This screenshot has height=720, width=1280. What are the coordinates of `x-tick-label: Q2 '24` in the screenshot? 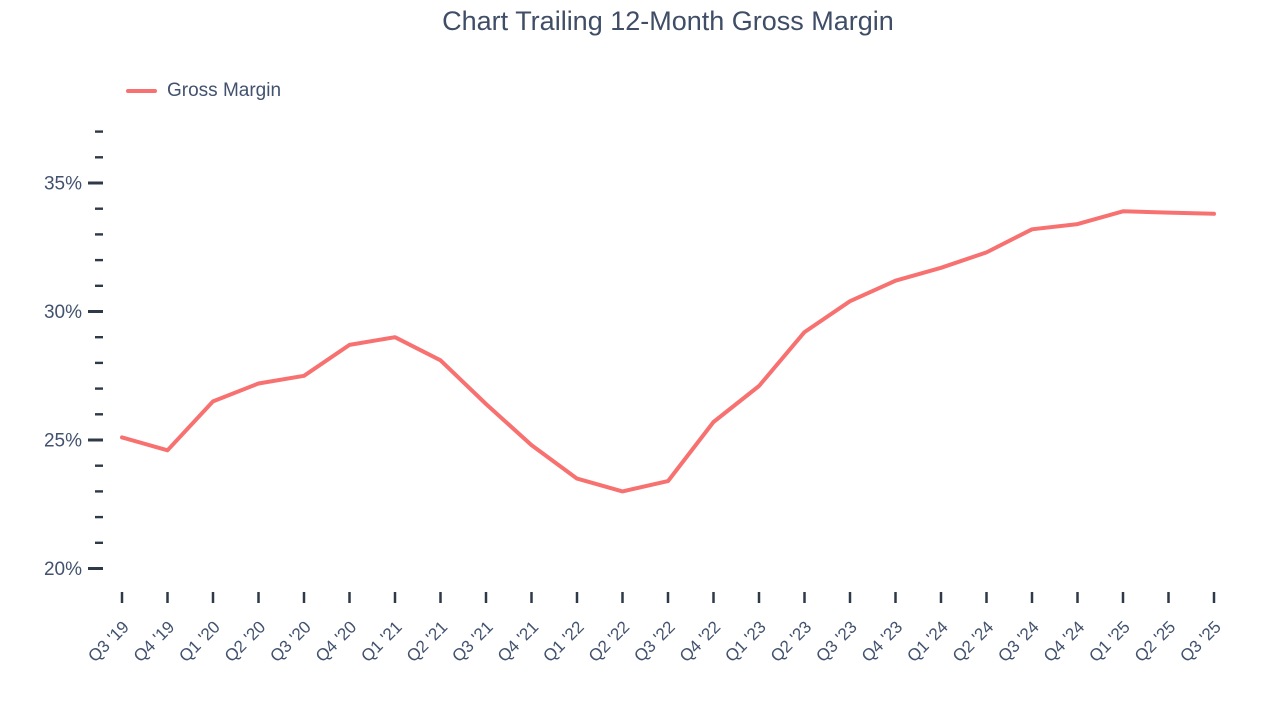 It's located at (973, 641).